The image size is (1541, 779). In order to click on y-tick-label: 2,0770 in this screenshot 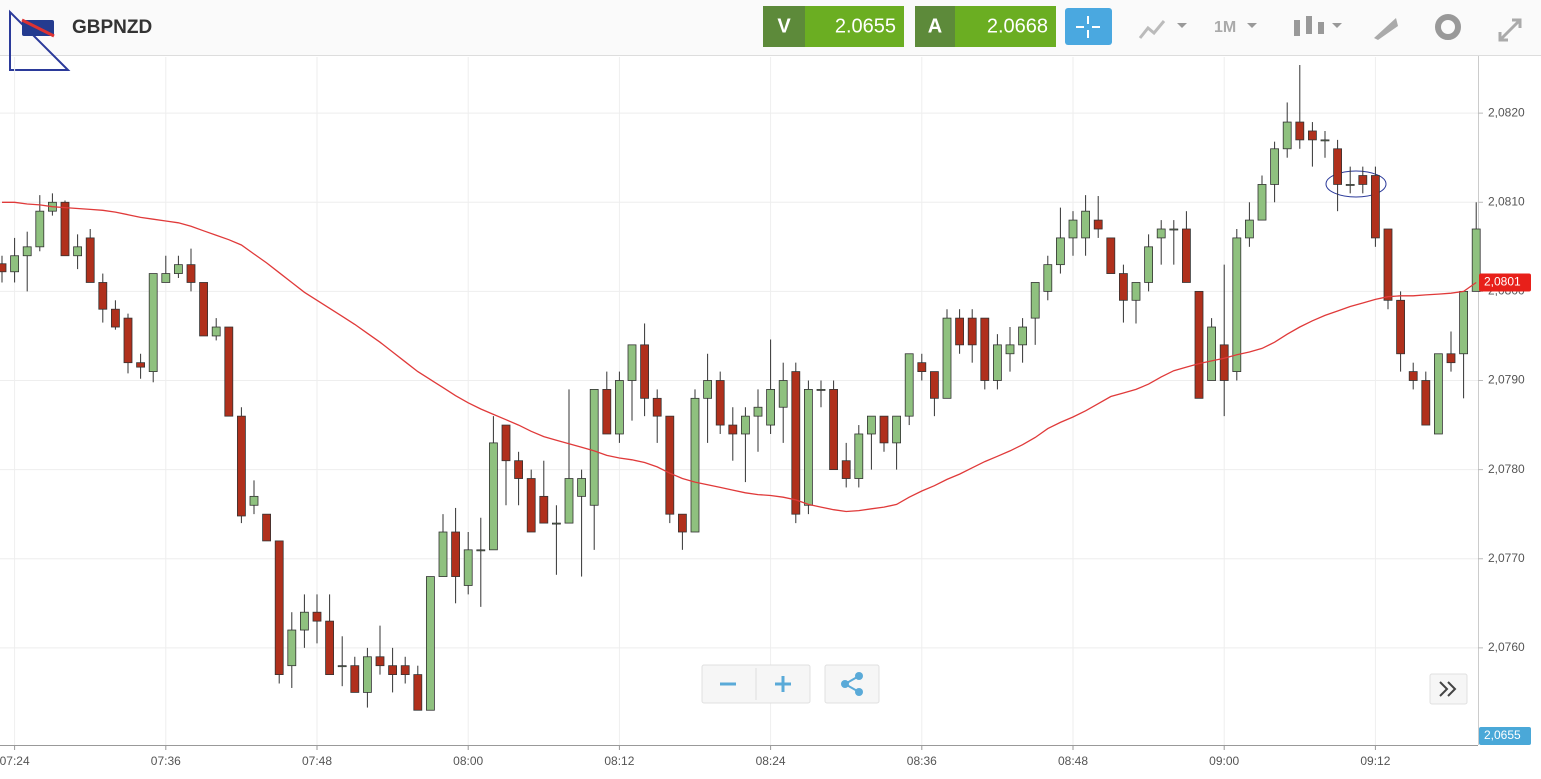, I will do `click(1506, 558)`.